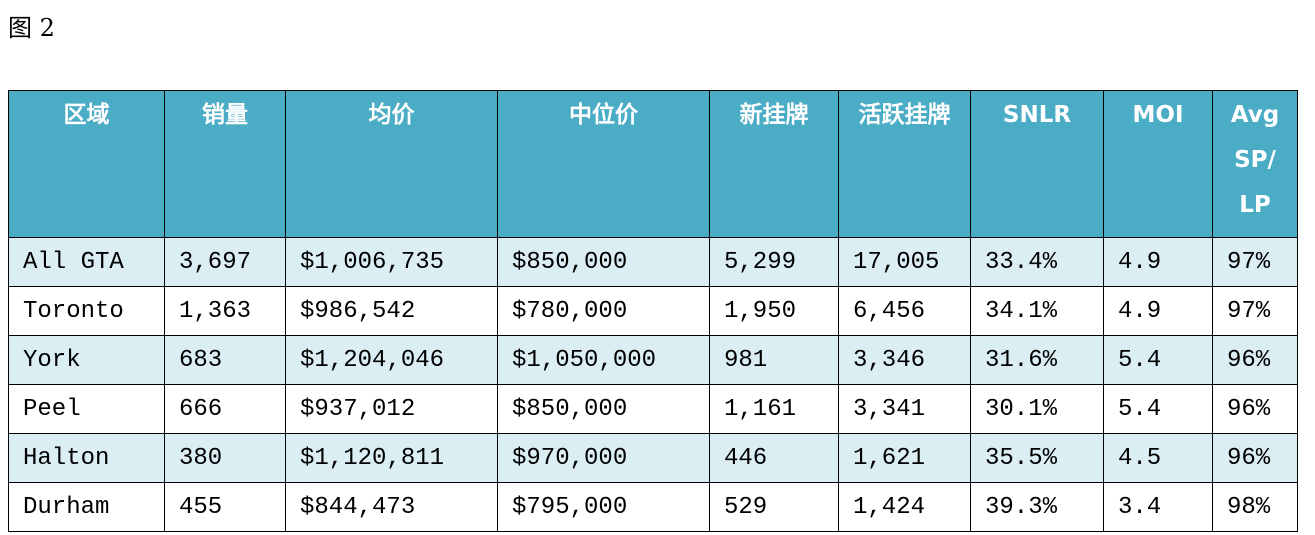 Image resolution: width=1315 pixels, height=535 pixels. I want to click on table-cell: Peel, so click(86, 409).